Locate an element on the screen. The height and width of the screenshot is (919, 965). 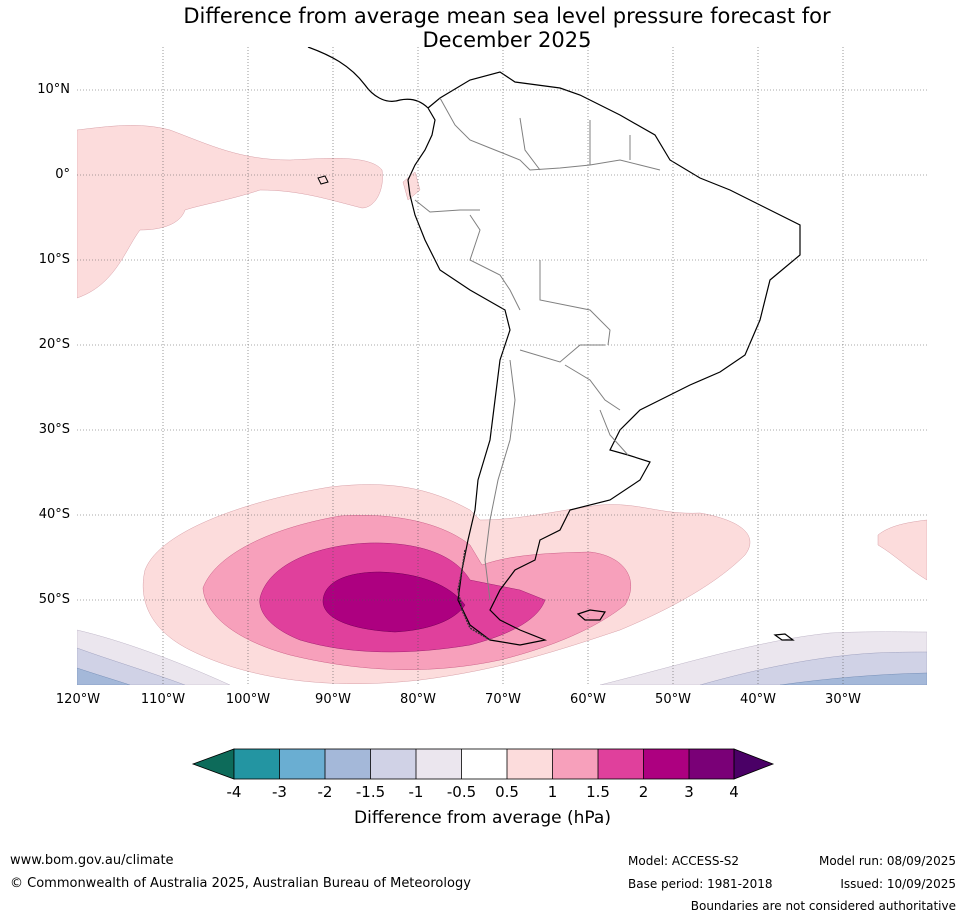
colorbar-tick: -2 is located at coordinates (325, 792).